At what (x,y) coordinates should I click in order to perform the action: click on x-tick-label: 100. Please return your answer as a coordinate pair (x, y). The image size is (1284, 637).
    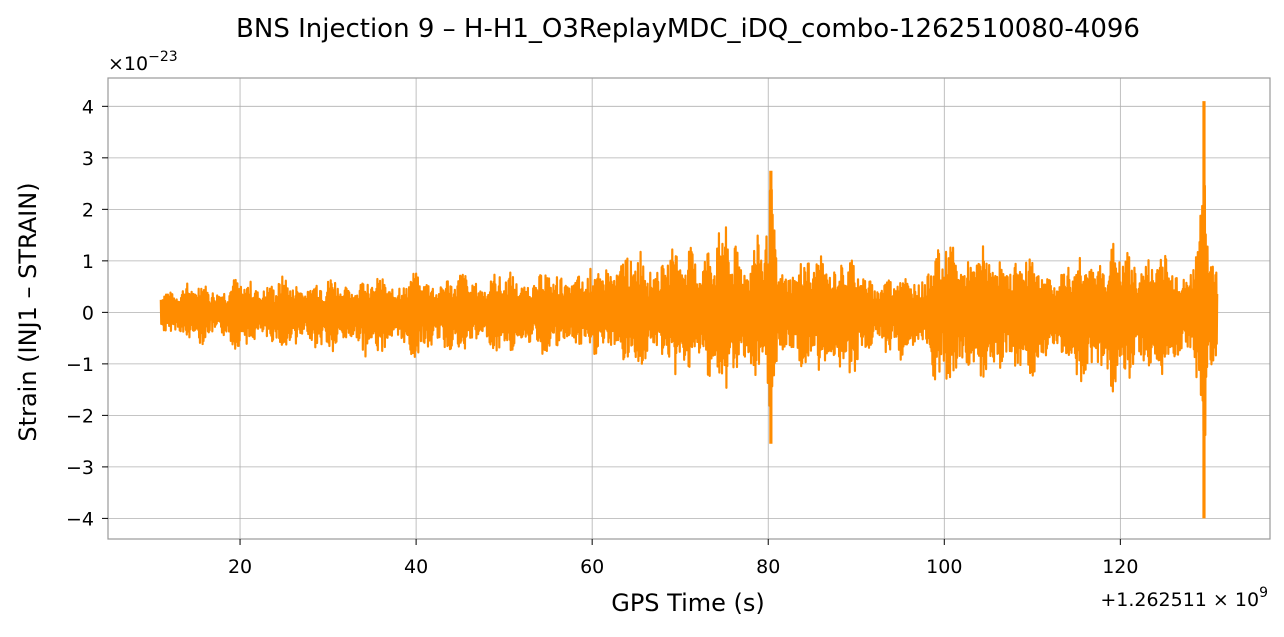
    Looking at the image, I should click on (944, 567).